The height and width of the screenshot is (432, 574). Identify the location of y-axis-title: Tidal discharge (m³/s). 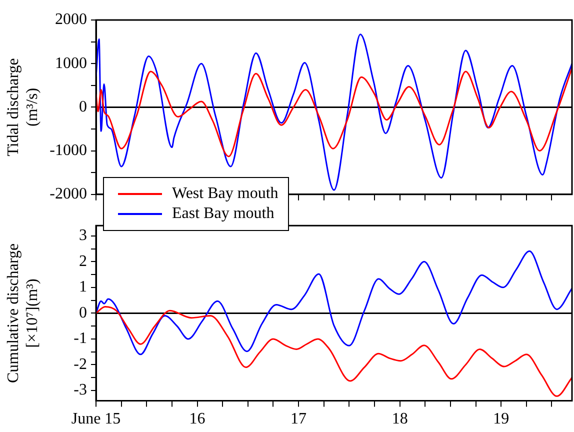
(23, 107).